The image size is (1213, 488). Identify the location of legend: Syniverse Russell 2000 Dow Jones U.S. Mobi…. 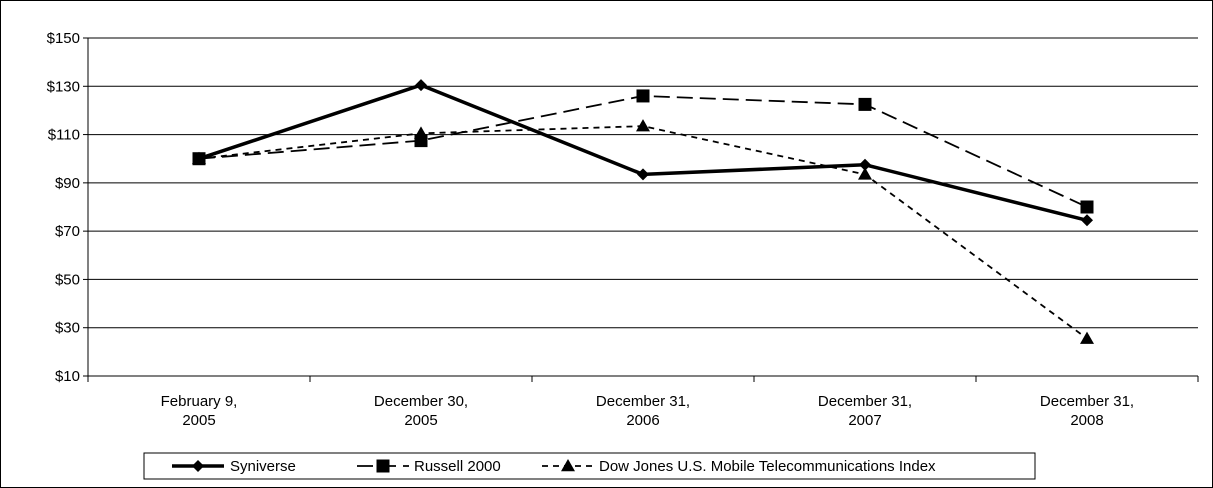
(589, 466).